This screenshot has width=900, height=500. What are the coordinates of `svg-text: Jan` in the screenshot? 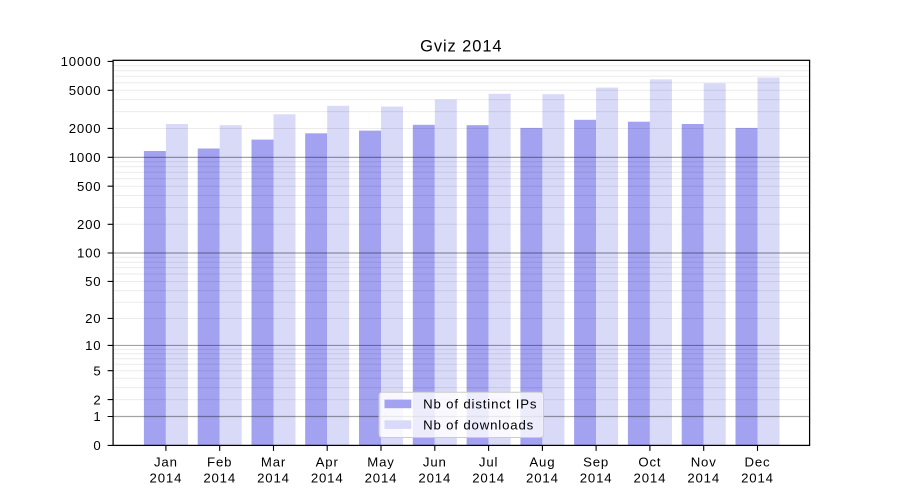 It's located at (166, 462).